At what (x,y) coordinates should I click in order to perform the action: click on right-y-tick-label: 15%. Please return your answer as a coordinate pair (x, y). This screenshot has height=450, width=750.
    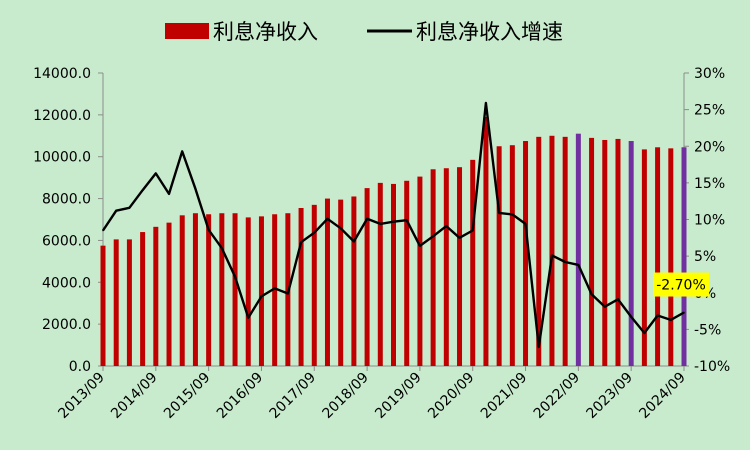
    Looking at the image, I should click on (709, 184).